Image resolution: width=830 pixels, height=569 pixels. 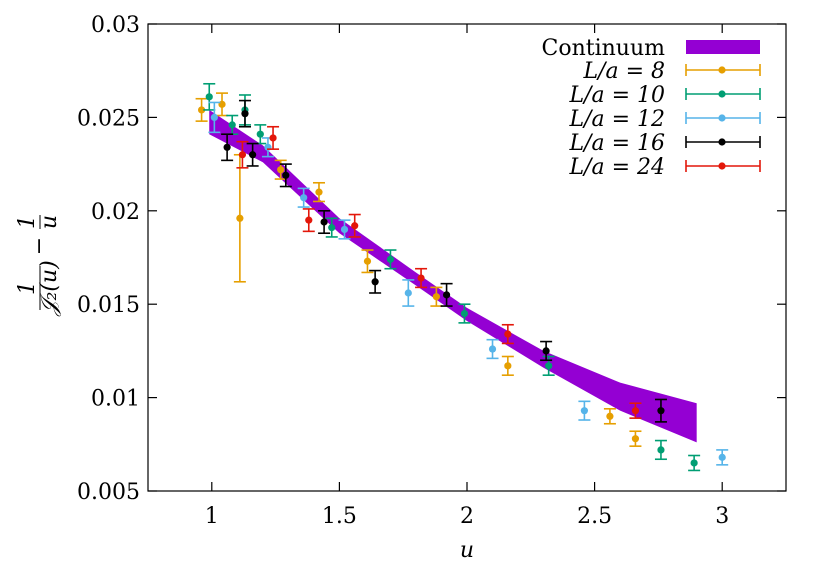 What do you see at coordinates (623, 71) in the screenshot?
I see `legend-label: L/a = 8` at bounding box center [623, 71].